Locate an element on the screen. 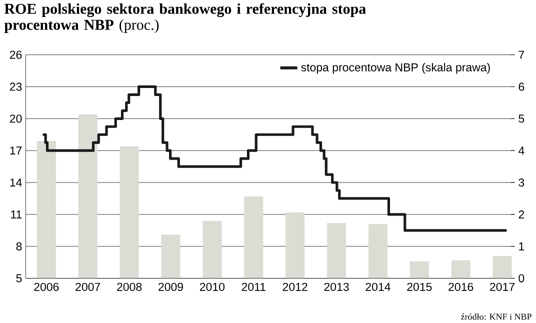 The width and height of the screenshot is (536, 323). x-tick-label: 2017 is located at coordinates (502, 286).